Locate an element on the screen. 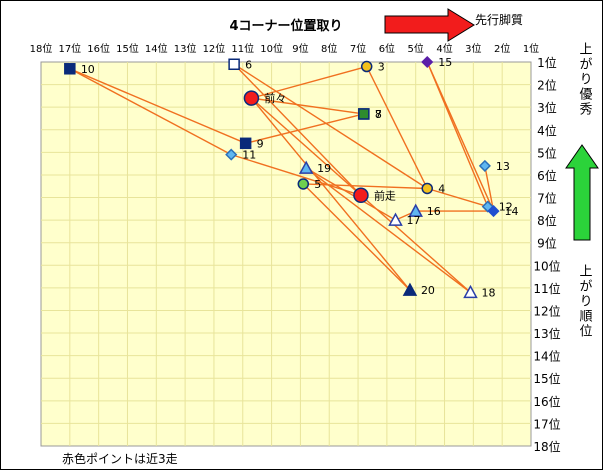  right-top-label: 上がり優秀 is located at coordinates (585, 79).